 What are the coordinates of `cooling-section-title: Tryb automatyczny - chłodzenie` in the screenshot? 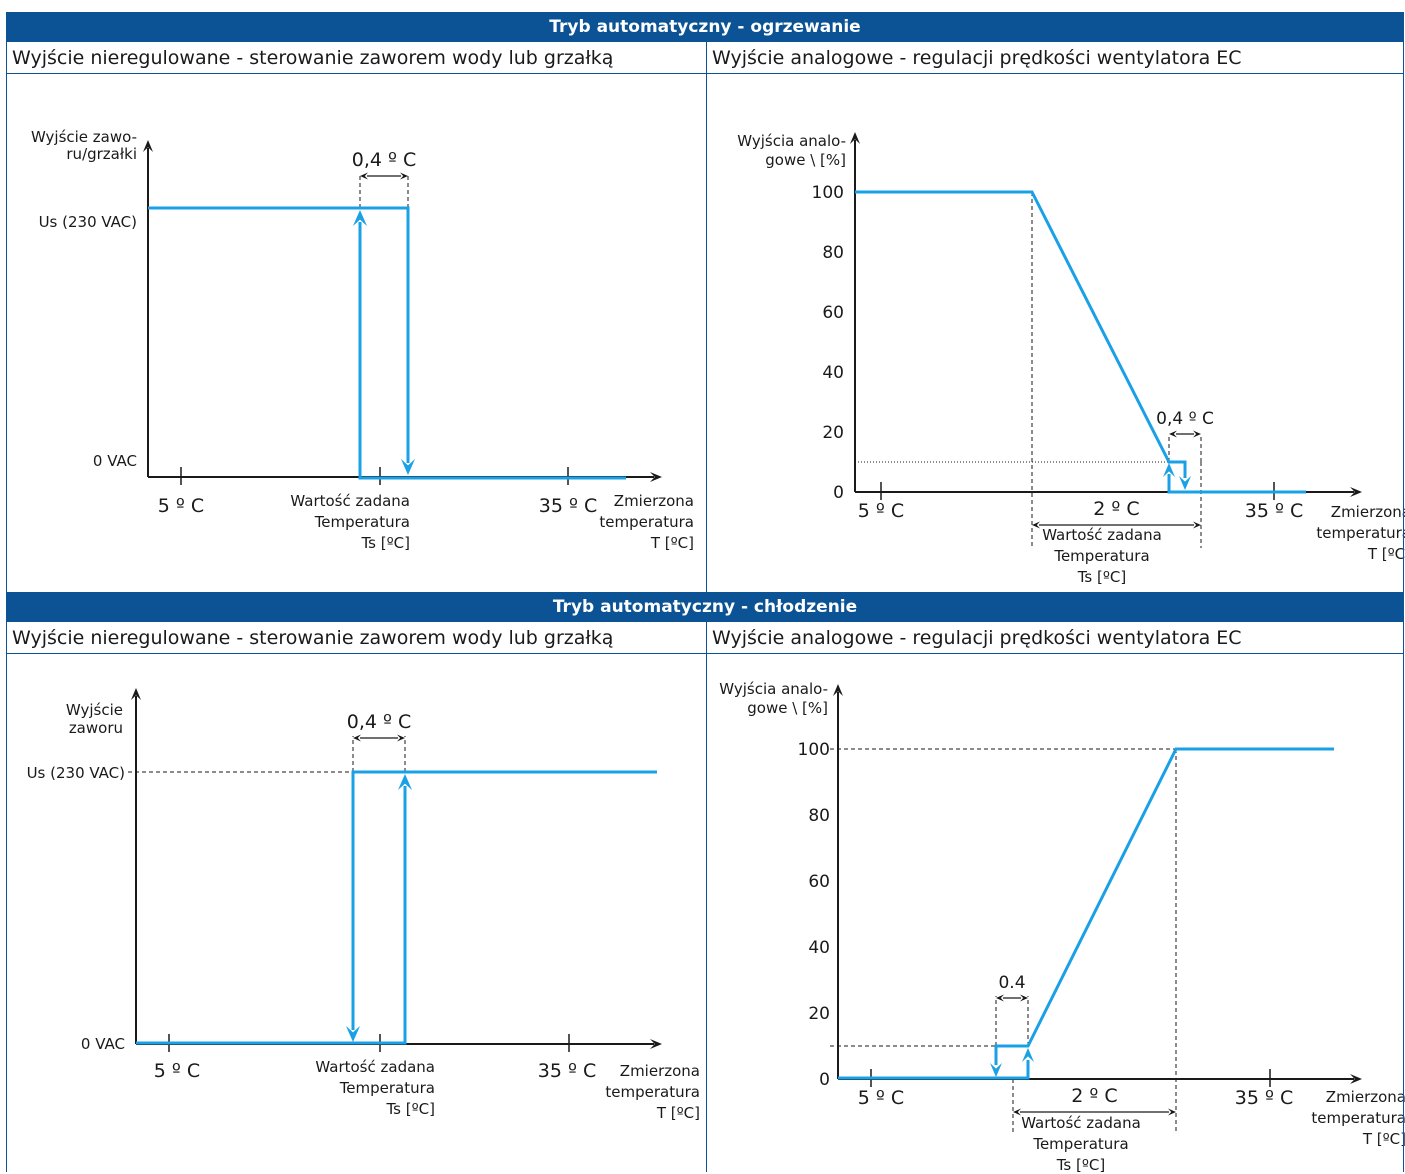 It's located at (705, 607).